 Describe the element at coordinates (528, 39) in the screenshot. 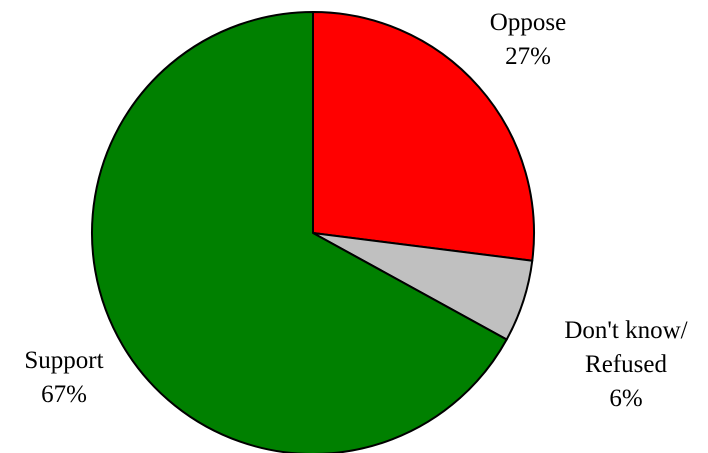

I see `data-label-oppose: Oppose 27%` at that location.